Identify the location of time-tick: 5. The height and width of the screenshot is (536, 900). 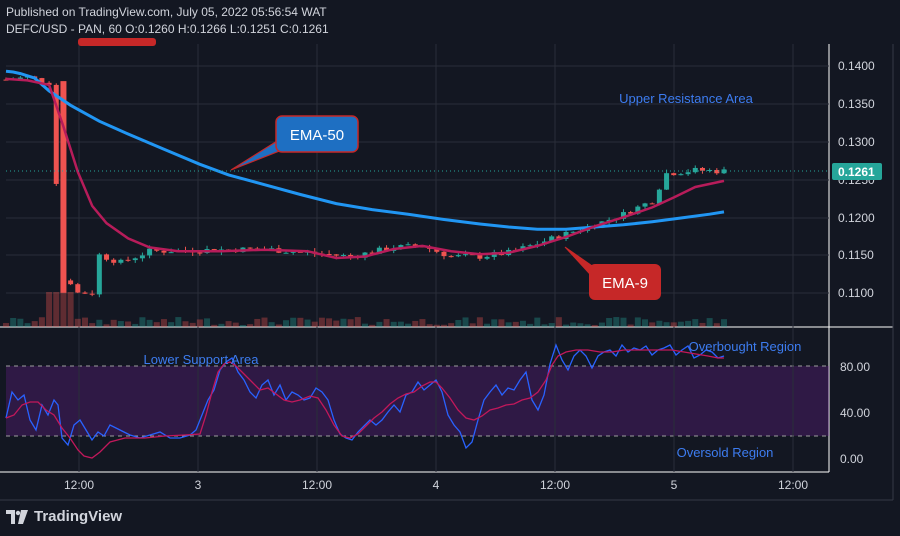
(674, 485).